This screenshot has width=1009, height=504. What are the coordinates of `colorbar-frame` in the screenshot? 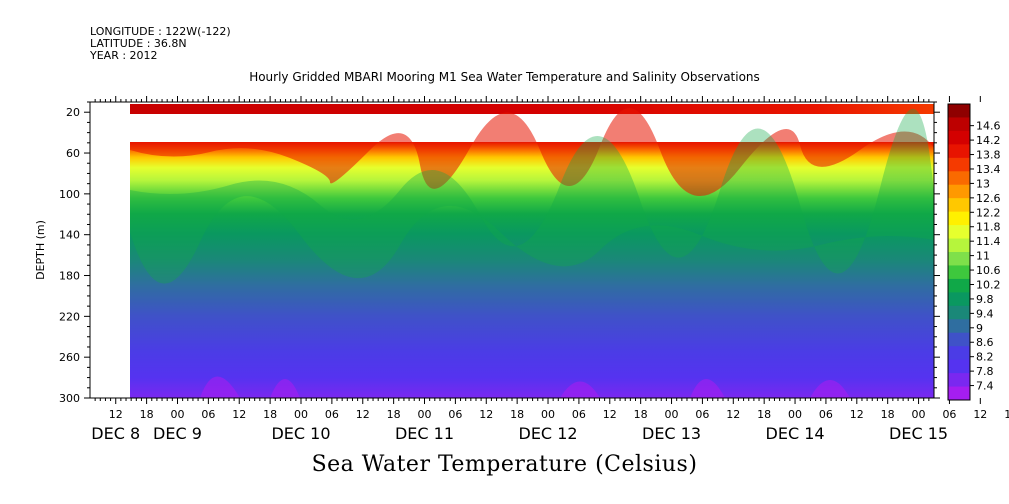 It's located at (959, 252).